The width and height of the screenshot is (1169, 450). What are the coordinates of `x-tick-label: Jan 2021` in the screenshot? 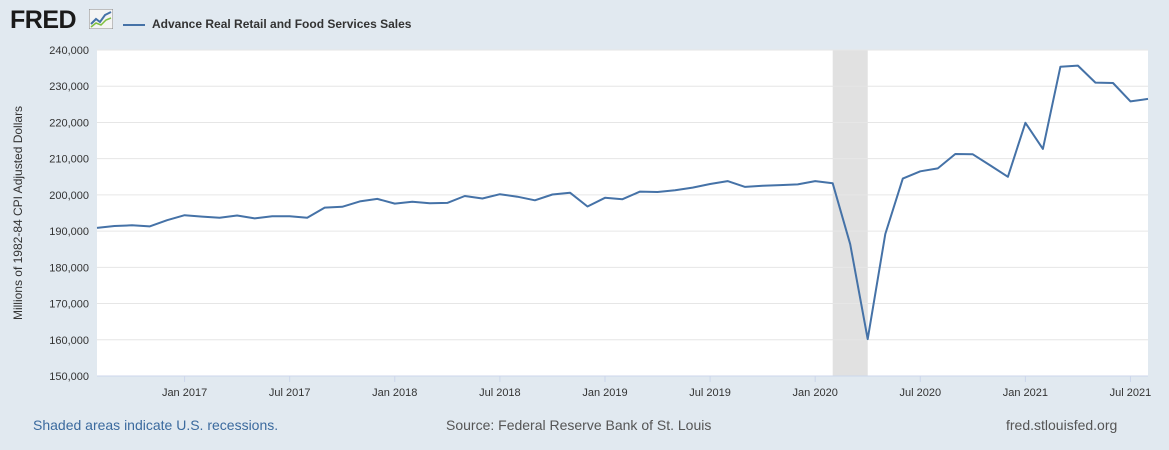 It's located at (1025, 393).